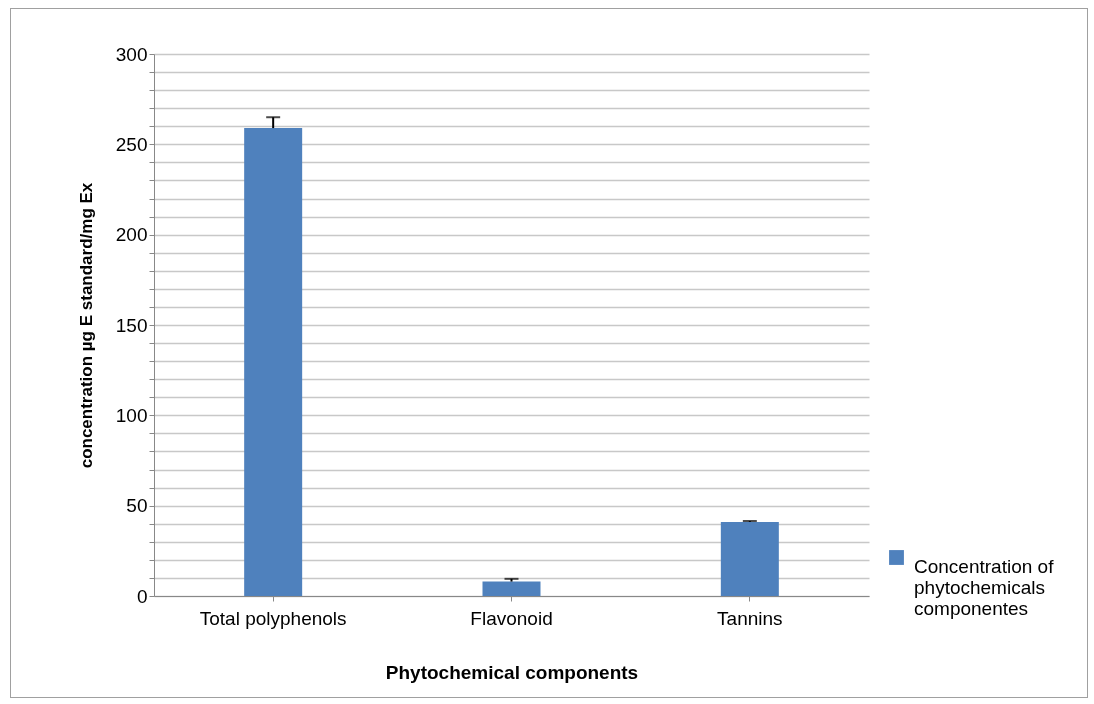 The image size is (1094, 704). I want to click on y-tick-label: 50, so click(137, 506).